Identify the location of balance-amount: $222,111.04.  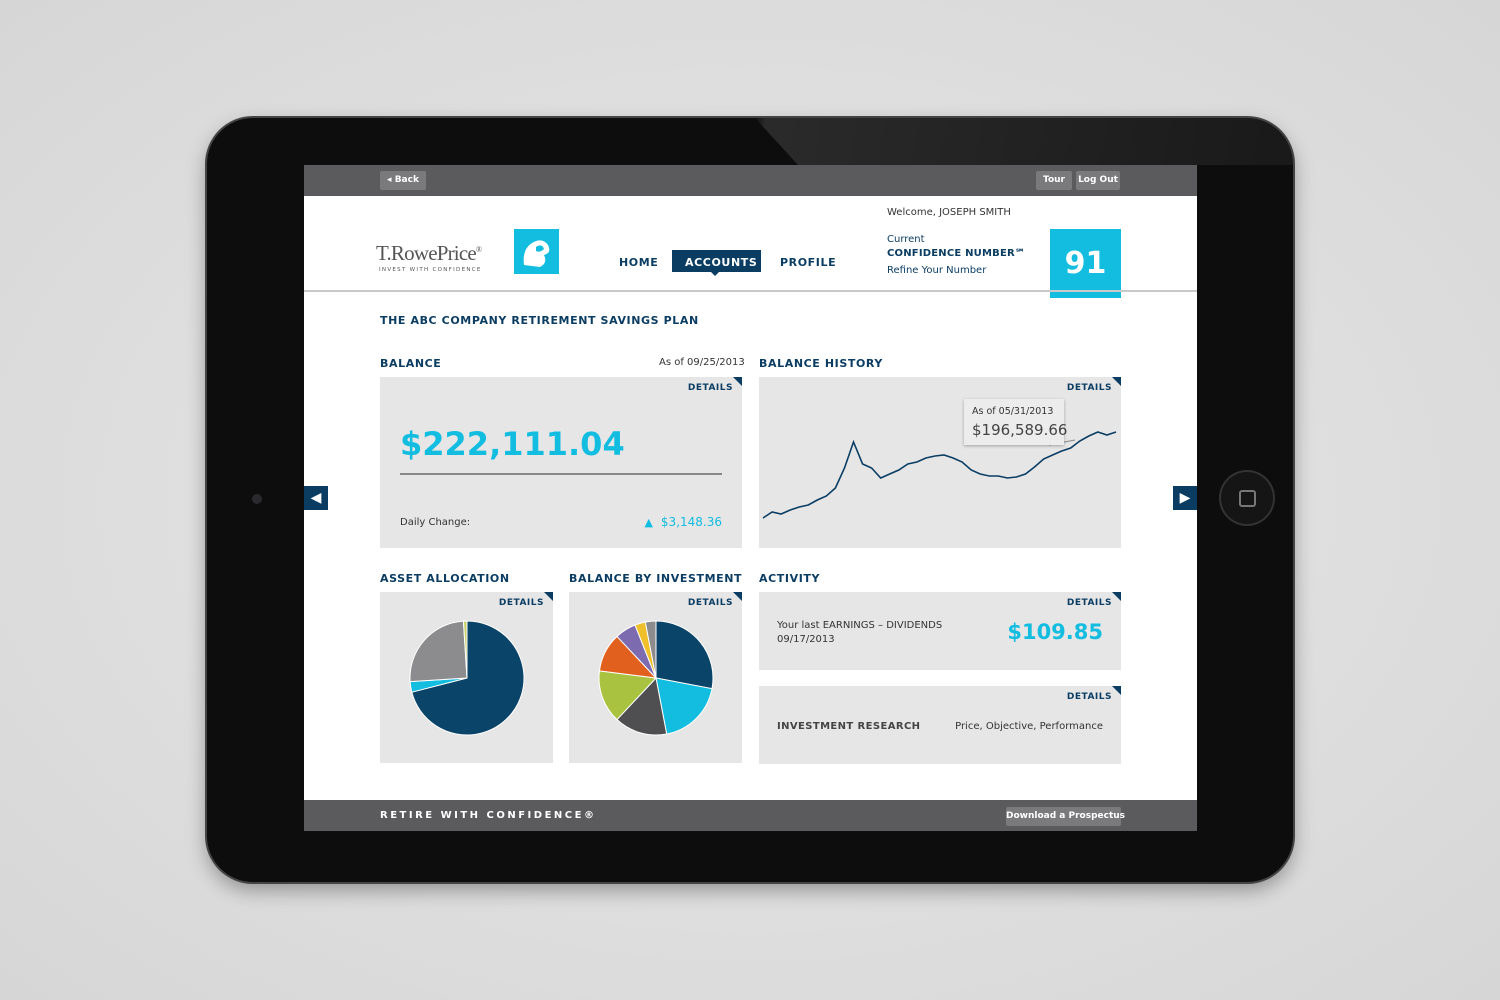
(512, 444).